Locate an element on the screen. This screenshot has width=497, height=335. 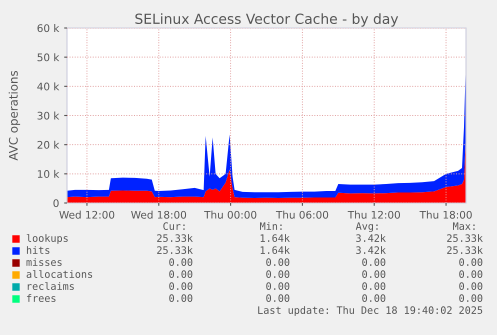
x-tick-label: Thu 12:00 is located at coordinates (374, 214).